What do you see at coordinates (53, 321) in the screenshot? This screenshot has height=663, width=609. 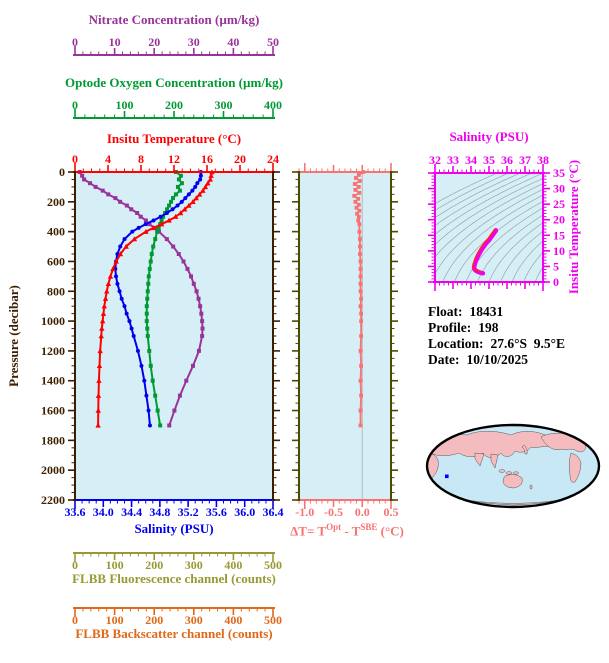 I see `svg-text: 1000` at bounding box center [53, 321].